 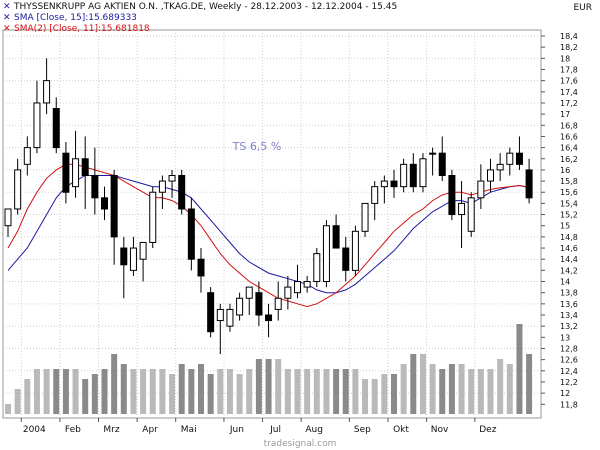 I want to click on x-tick-label: Aug, so click(x=314, y=430).